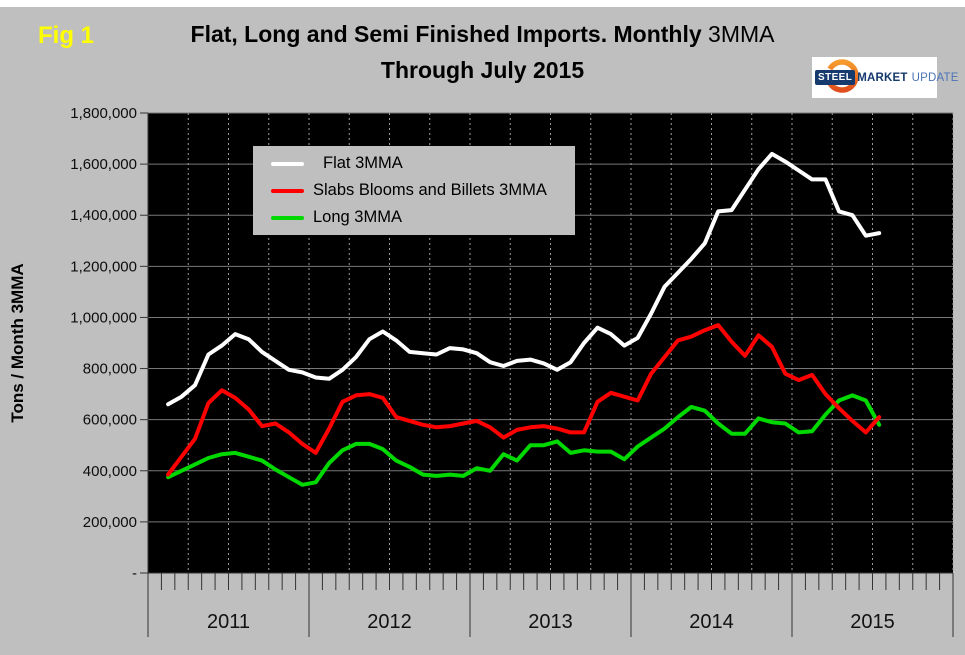 The image size is (965, 655). I want to click on y-tick-label: -, so click(134, 573).